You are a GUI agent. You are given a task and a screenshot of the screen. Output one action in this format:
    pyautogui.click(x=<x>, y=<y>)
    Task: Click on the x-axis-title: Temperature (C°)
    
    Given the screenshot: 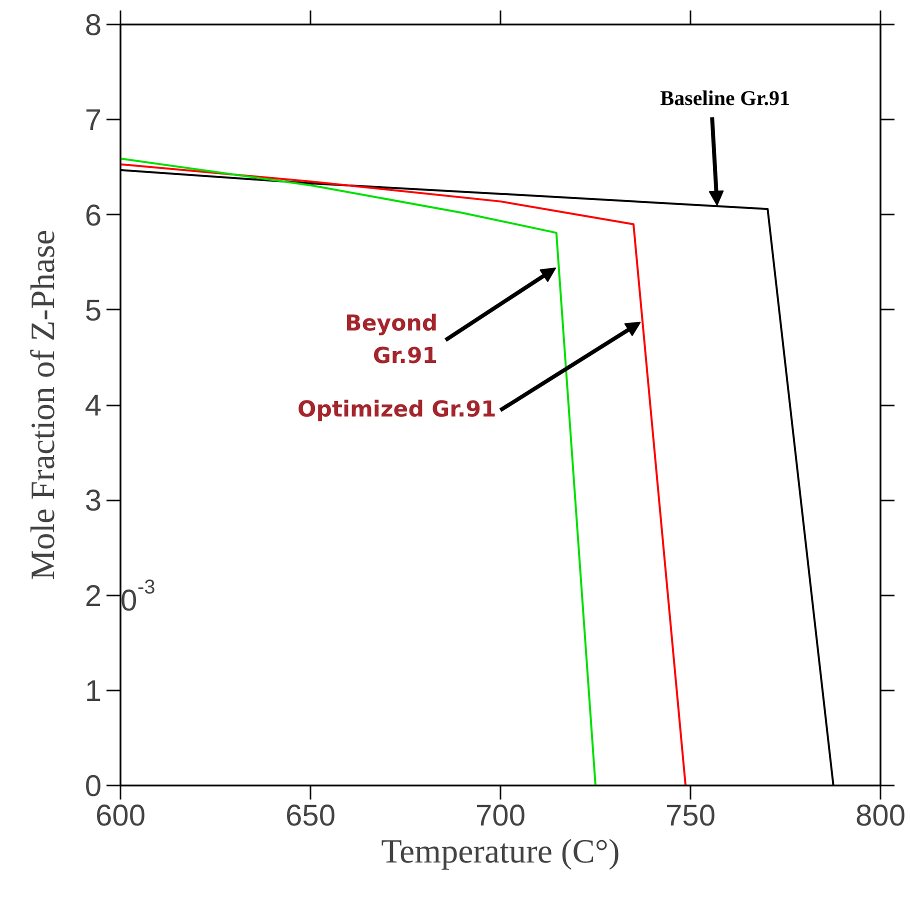 What is the action you would take?
    pyautogui.click(x=500, y=852)
    